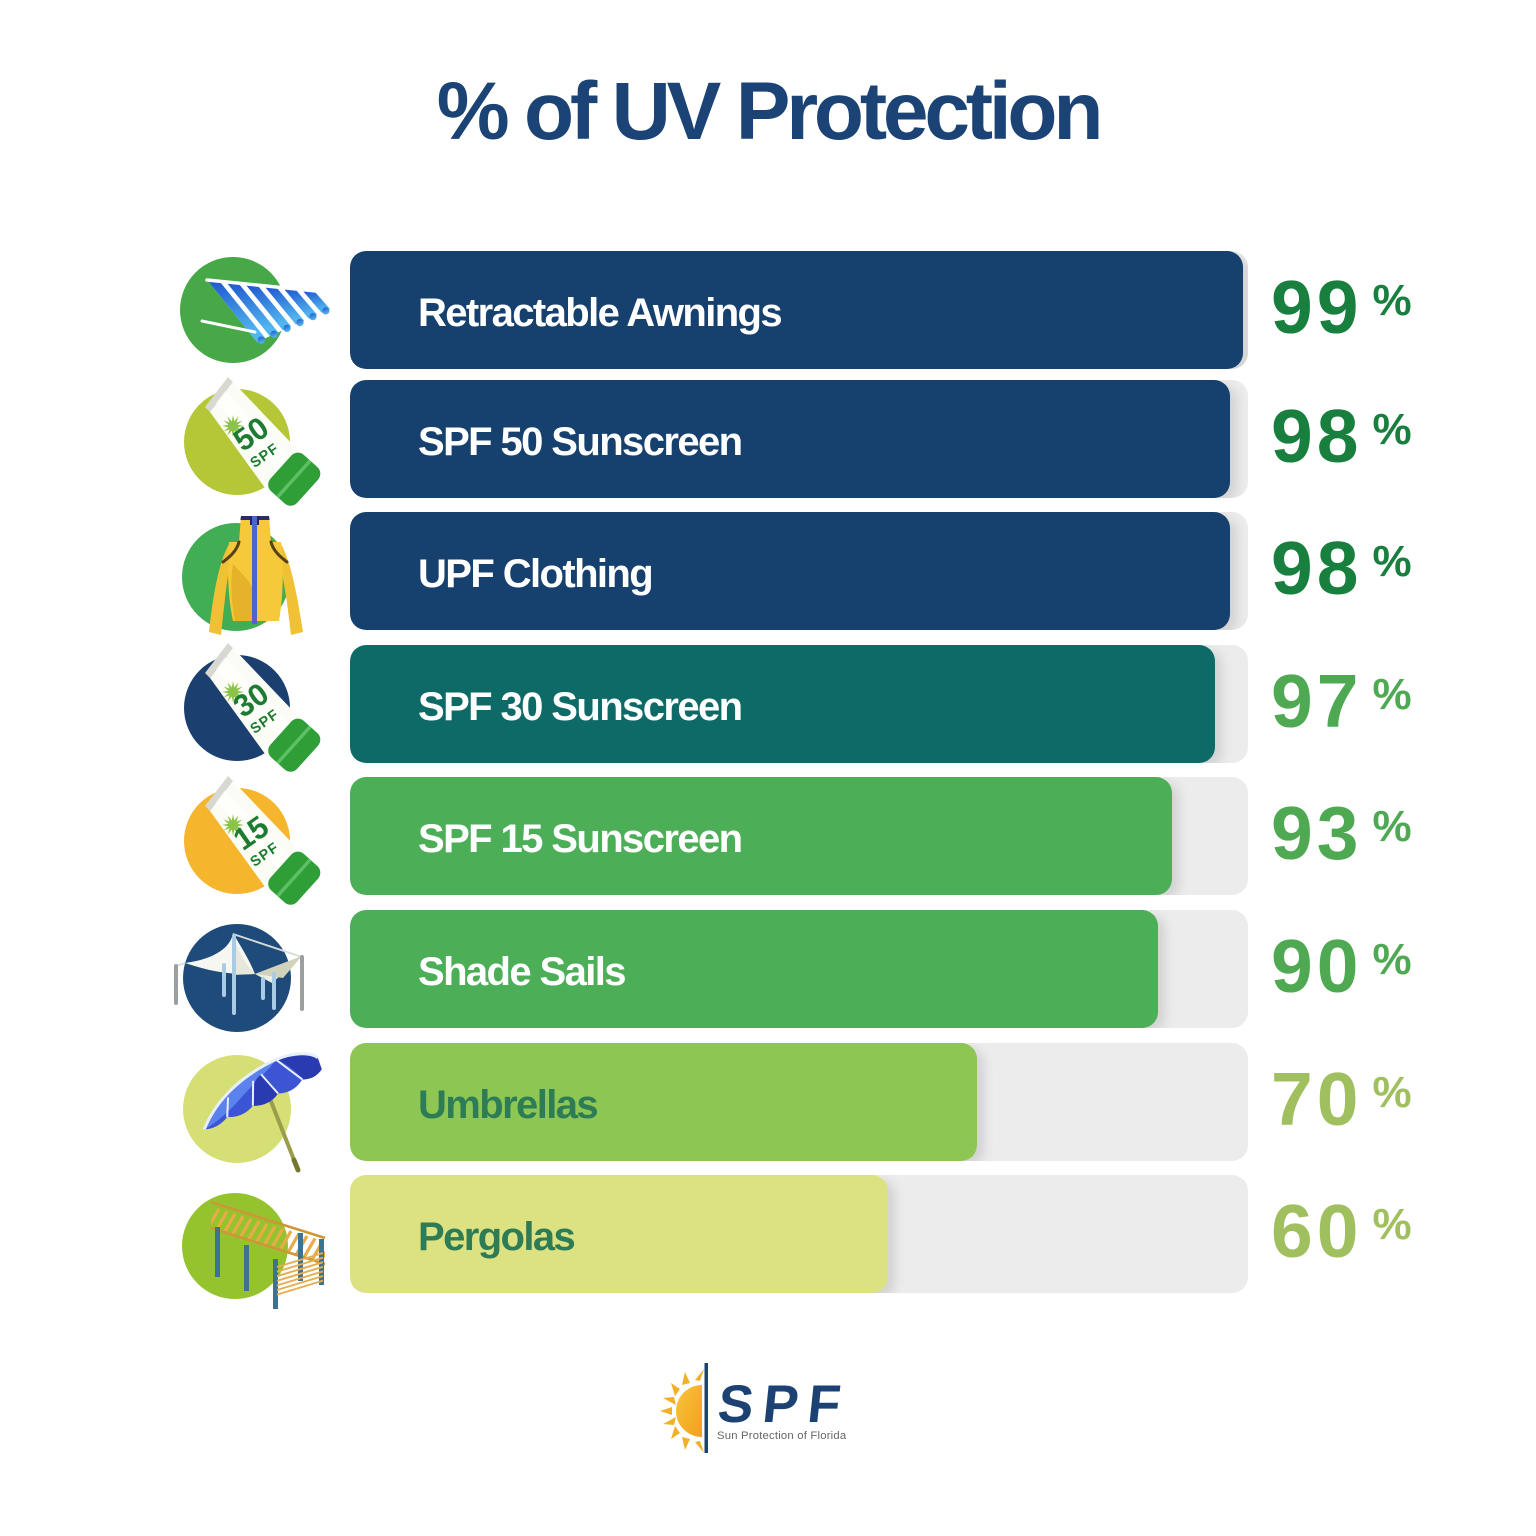  Describe the element at coordinates (782, 1436) in the screenshot. I see `svg-text: Sun Protection of Florida` at that location.